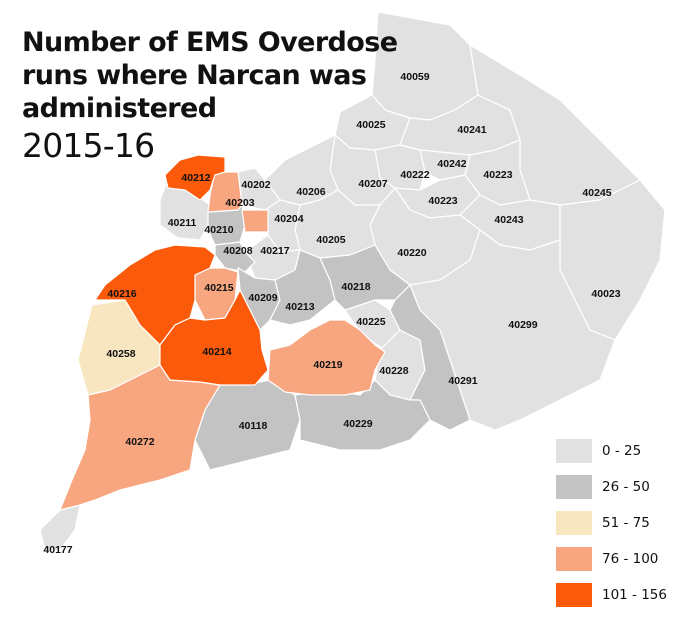 The image size is (700, 618). Describe the element at coordinates (194, 75) in the screenshot. I see `map-title-line-2: runs where Narcan was` at that location.